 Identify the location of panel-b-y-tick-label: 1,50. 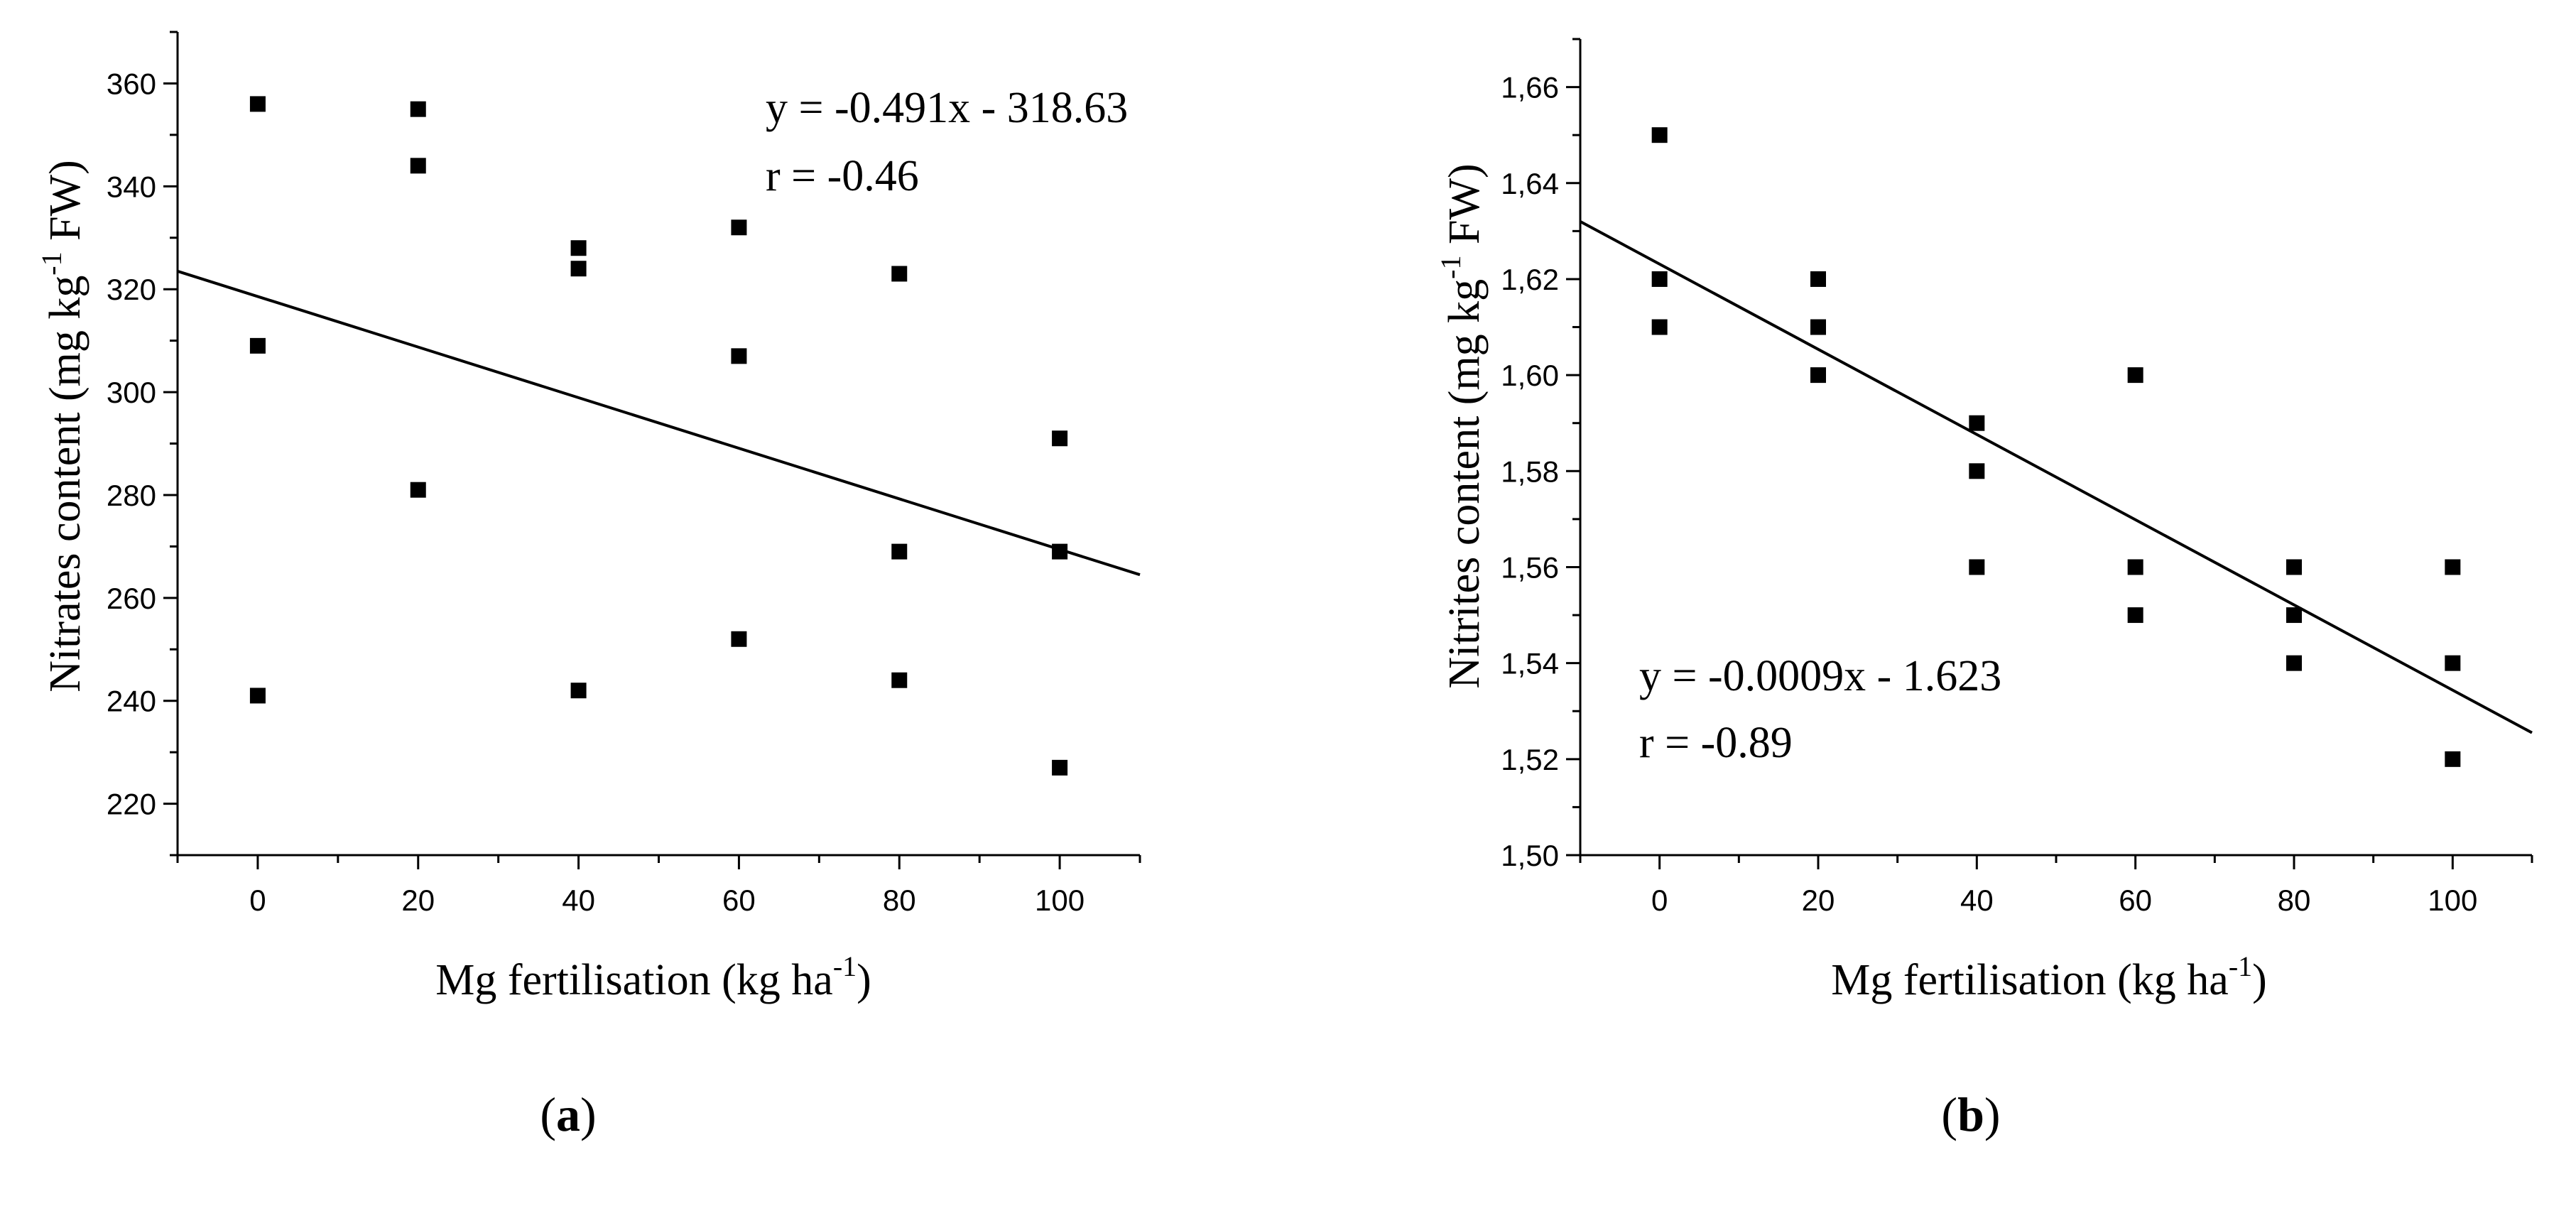
(1530, 856).